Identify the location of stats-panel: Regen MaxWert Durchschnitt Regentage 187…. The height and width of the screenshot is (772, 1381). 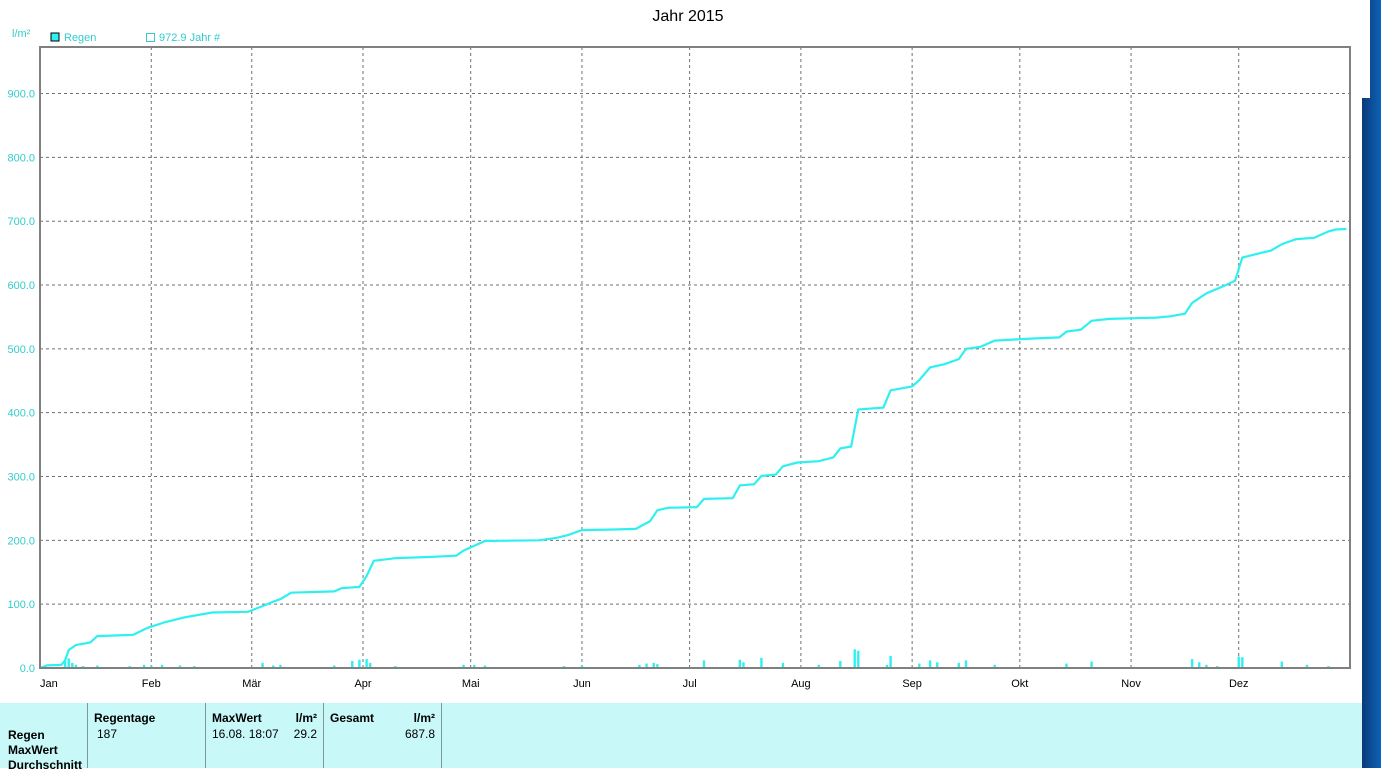
(681, 737).